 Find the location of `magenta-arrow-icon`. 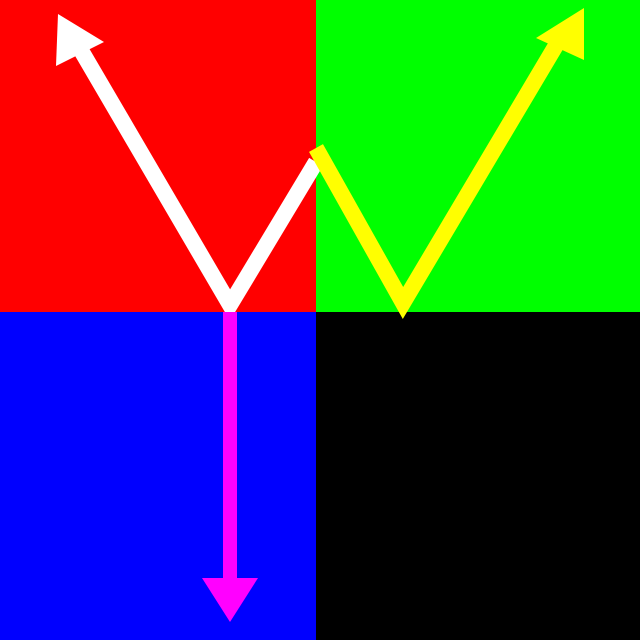

magenta-arrow-icon is located at coordinates (230, 467).